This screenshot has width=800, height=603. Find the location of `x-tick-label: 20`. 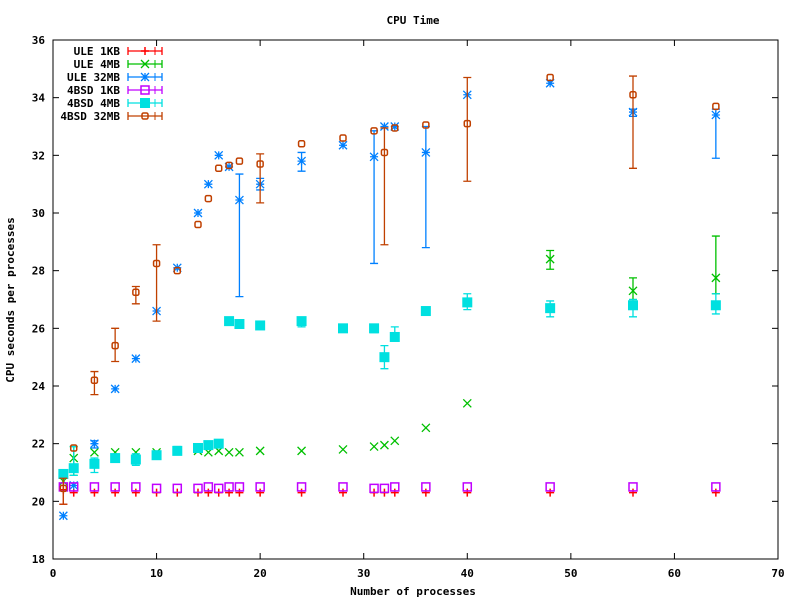

x-tick-label: 20 is located at coordinates (260, 573).